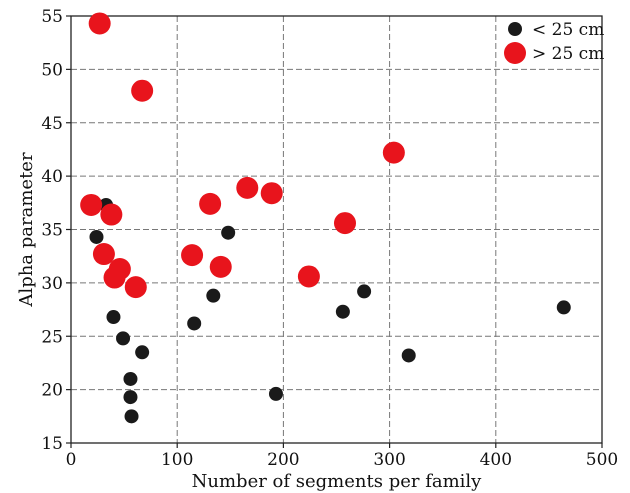 Image resolution: width=630 pixels, height=493 pixels. What do you see at coordinates (26, 230) in the screenshot?
I see `y-axis-label: Alpha parameter` at bounding box center [26, 230].